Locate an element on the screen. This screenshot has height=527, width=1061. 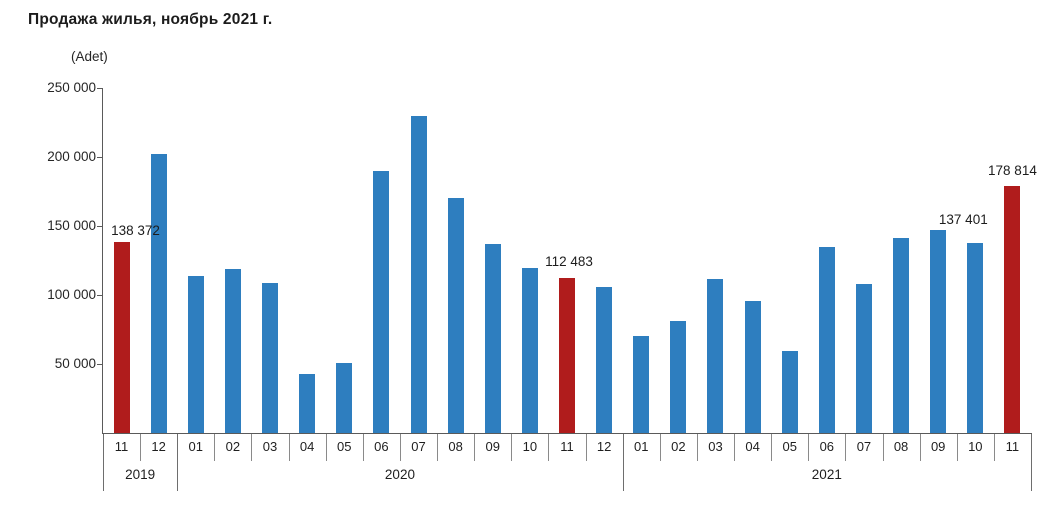
year-label-2019: 2019 is located at coordinates (140, 474).